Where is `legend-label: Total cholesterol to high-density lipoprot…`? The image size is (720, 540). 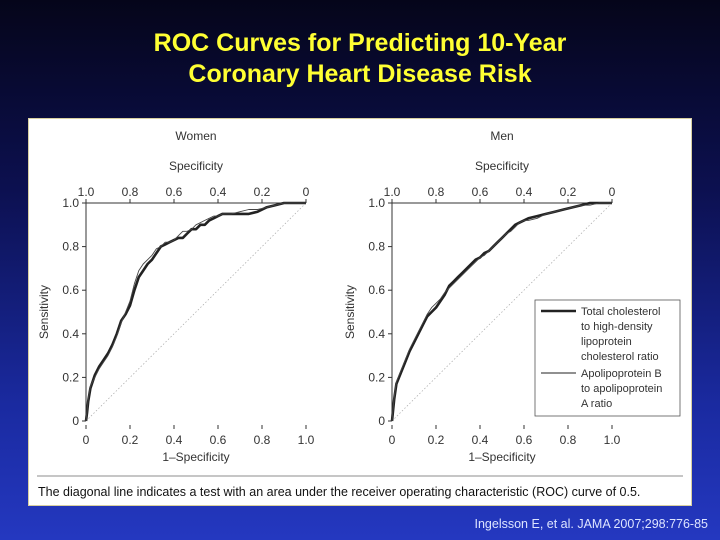
legend-label: Total cholesterol to high-density lipoprot… is located at coordinates (621, 334).